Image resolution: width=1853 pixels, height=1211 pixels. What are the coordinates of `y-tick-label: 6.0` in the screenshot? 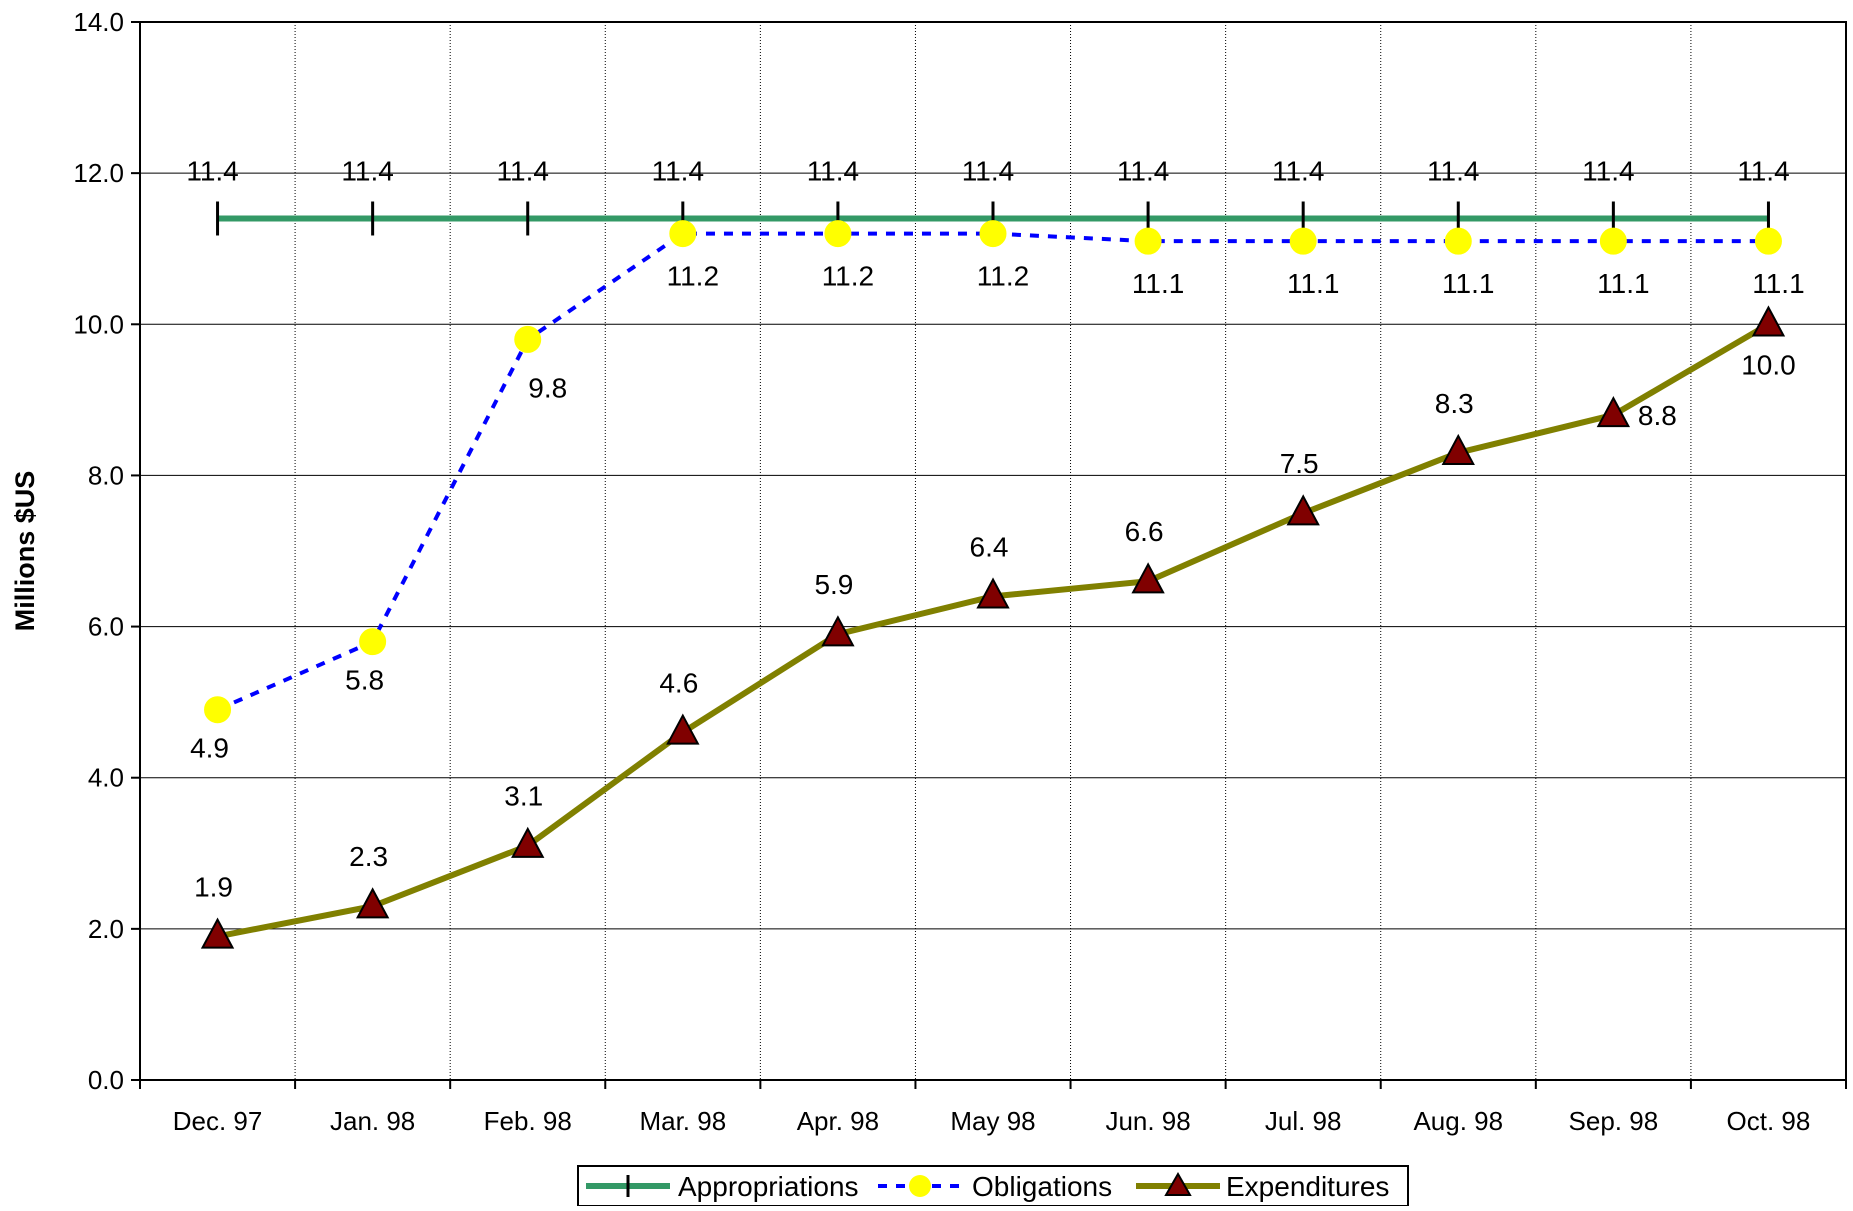 It's located at (106, 627).